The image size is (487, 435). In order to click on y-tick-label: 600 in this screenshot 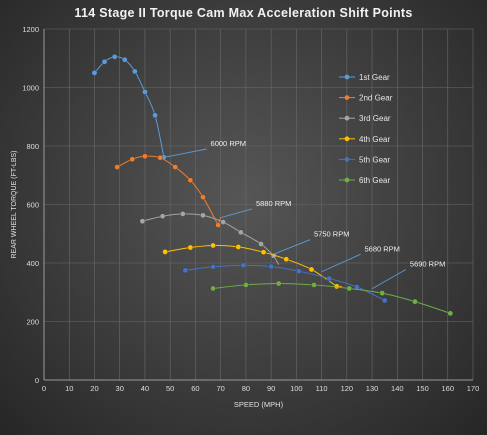, I will do `click(32, 205)`.